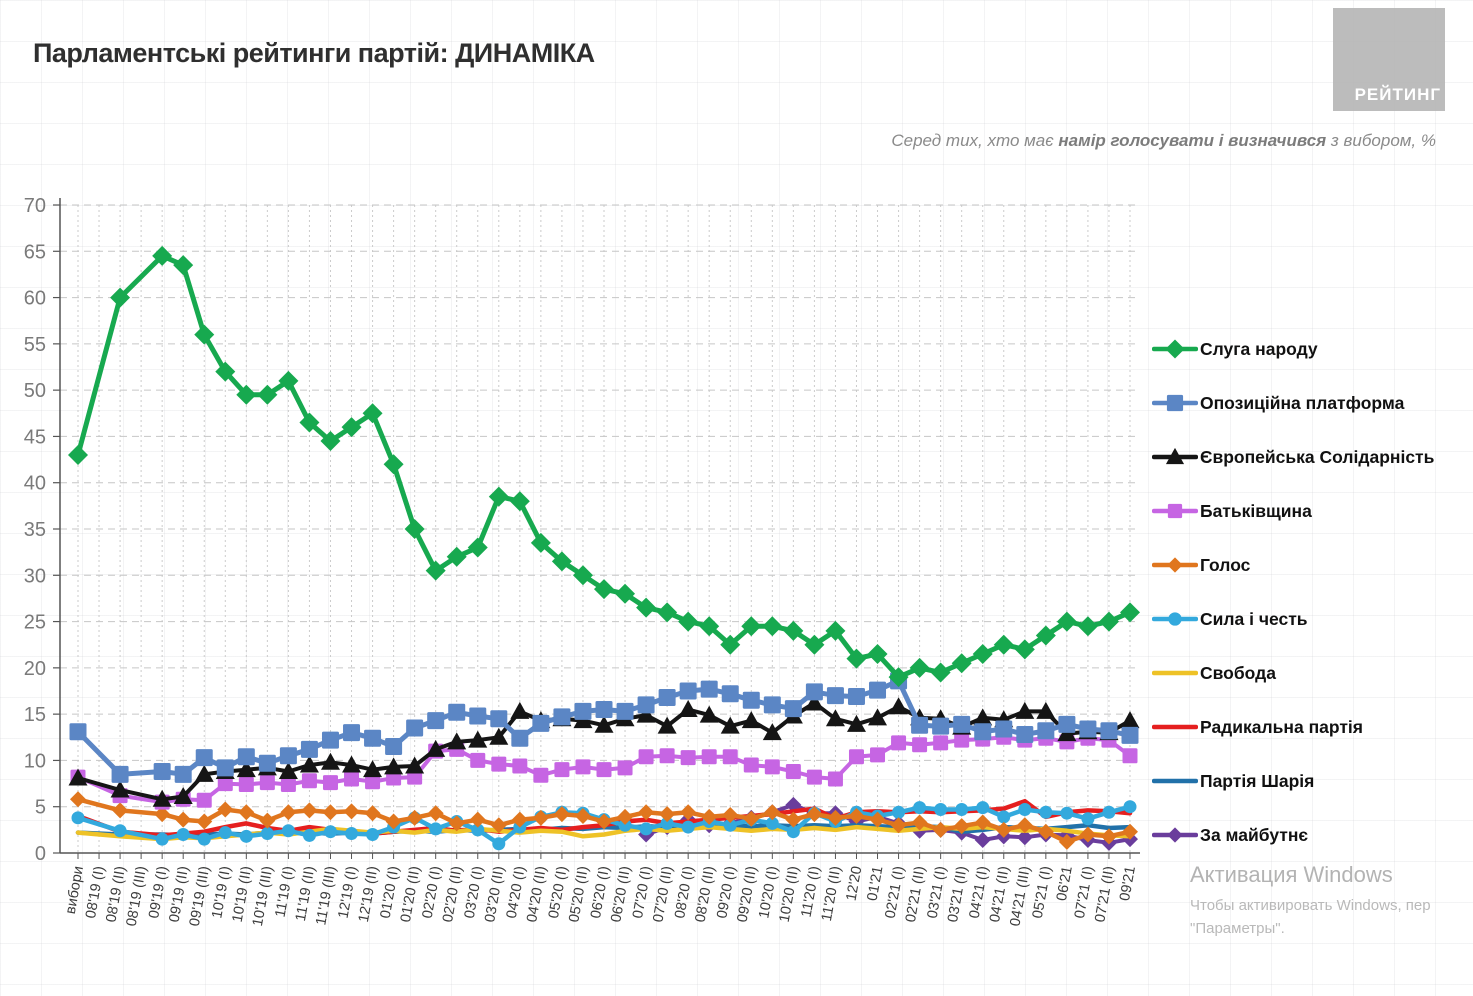 The height and width of the screenshot is (996, 1473). What do you see at coordinates (35, 437) in the screenshot?
I see `y-axis-label: 45` at bounding box center [35, 437].